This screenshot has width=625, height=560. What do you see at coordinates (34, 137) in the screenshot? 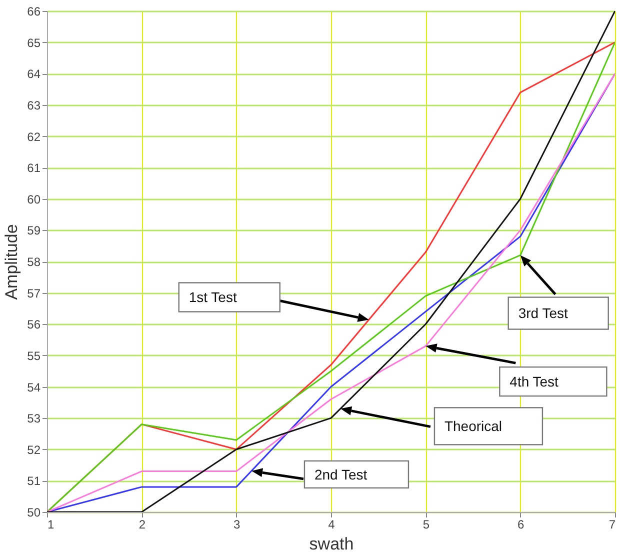
I see `y-tick-label: 62` at bounding box center [34, 137].